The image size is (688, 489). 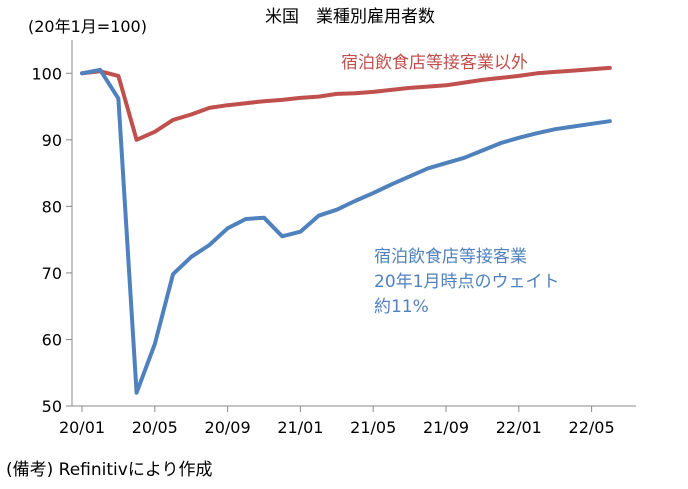 What do you see at coordinates (519, 427) in the screenshot?
I see `x-tick-label: 22/01` at bounding box center [519, 427].